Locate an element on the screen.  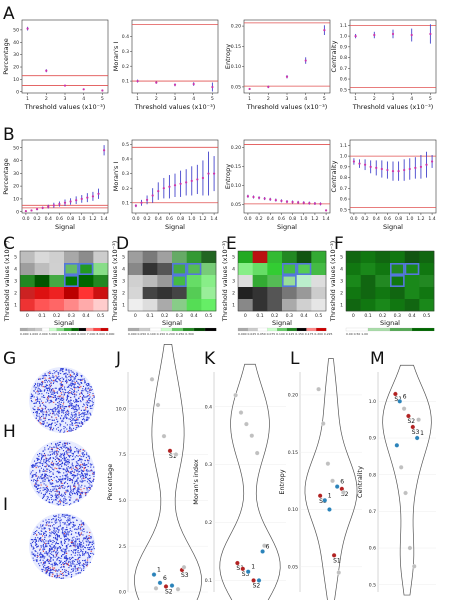
y-tick-label: 1 is located at coordinates (341, 306).